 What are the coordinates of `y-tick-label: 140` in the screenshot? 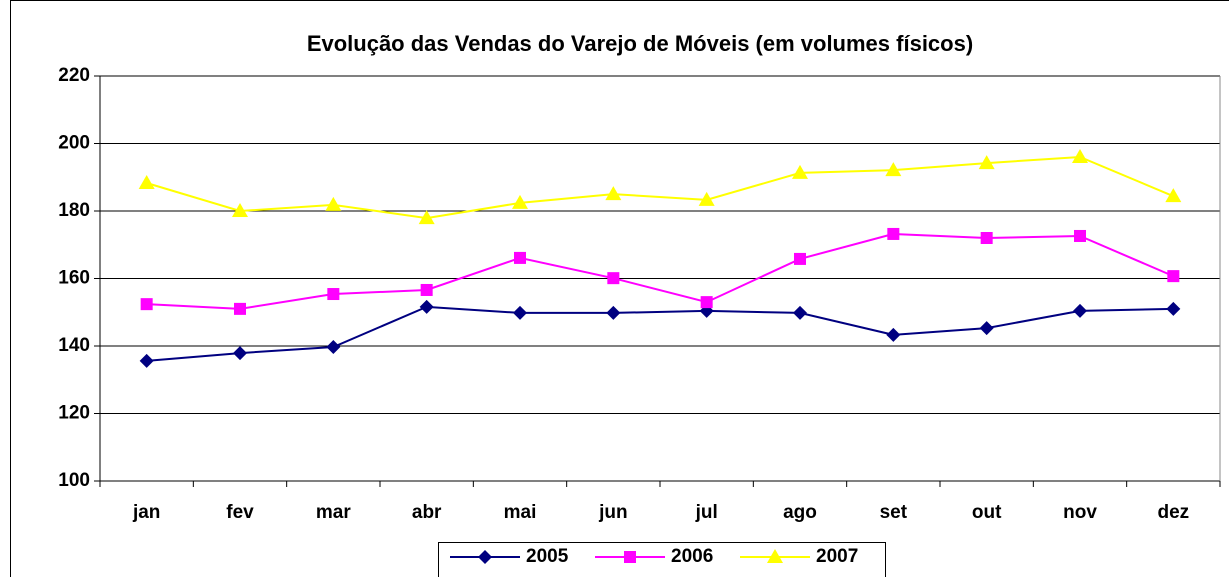 It's located at (74, 345).